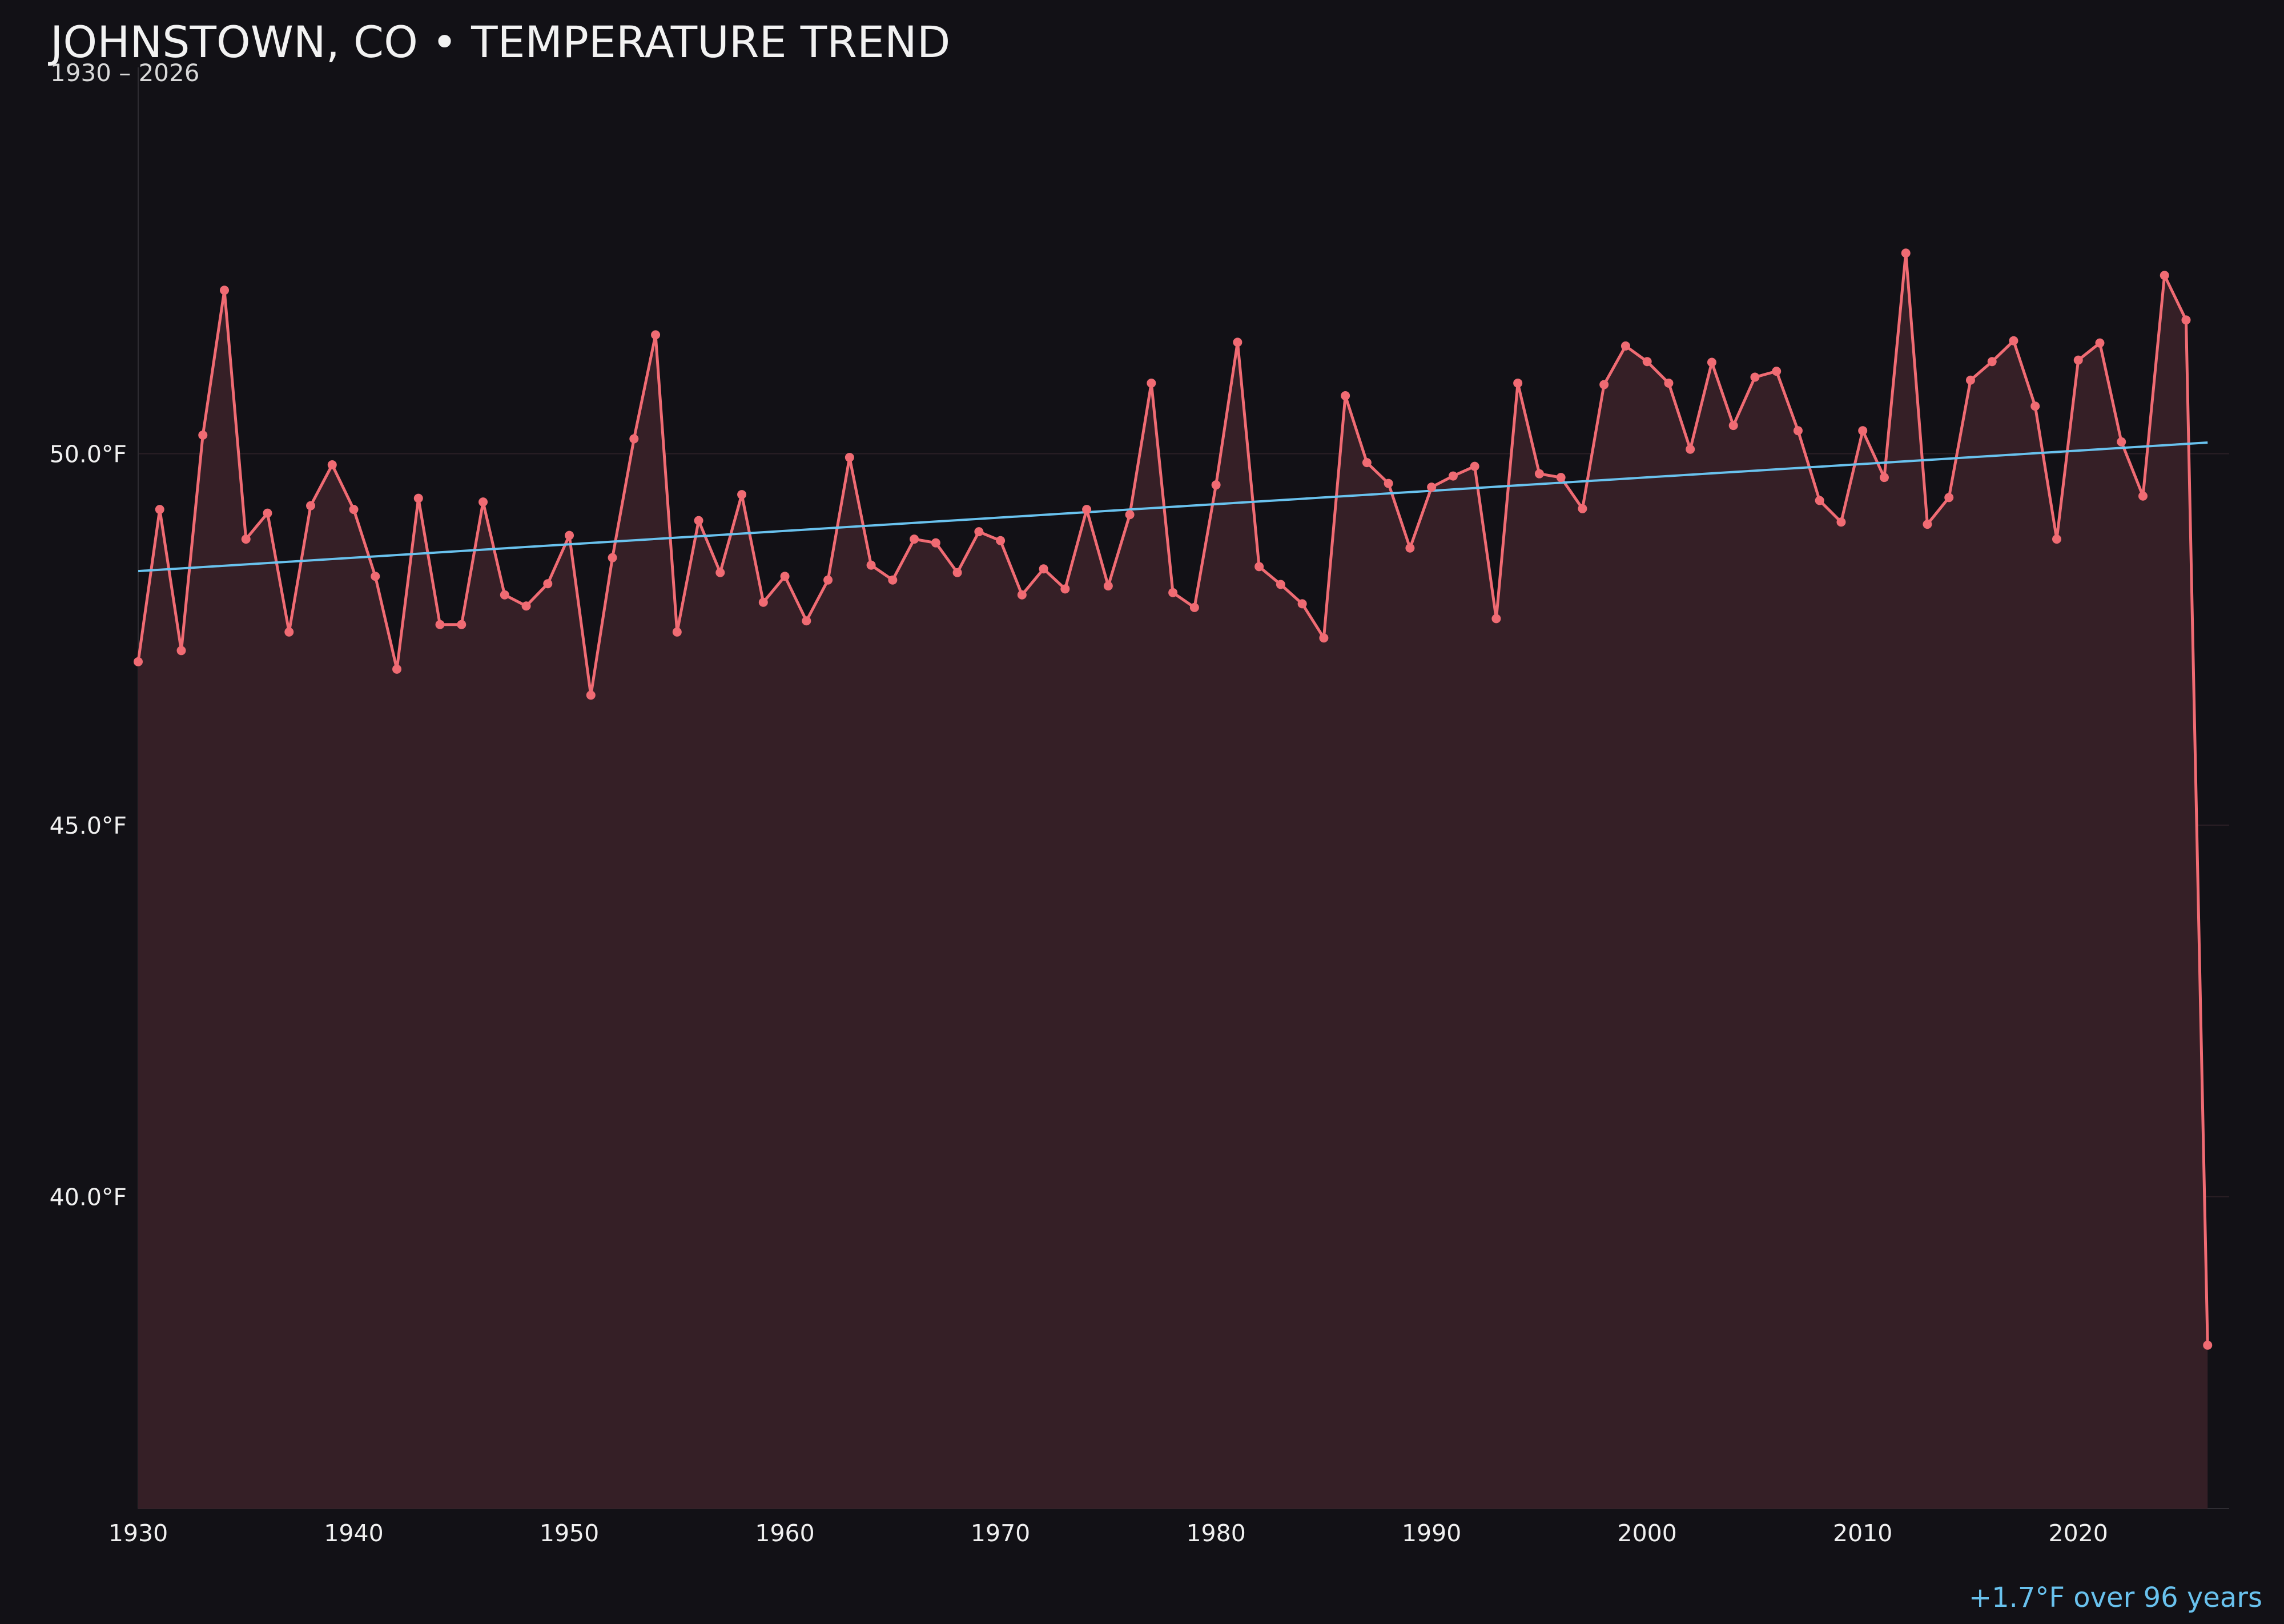 This screenshot has width=2284, height=1624. I want to click on data-point-1936, so click(267, 513).